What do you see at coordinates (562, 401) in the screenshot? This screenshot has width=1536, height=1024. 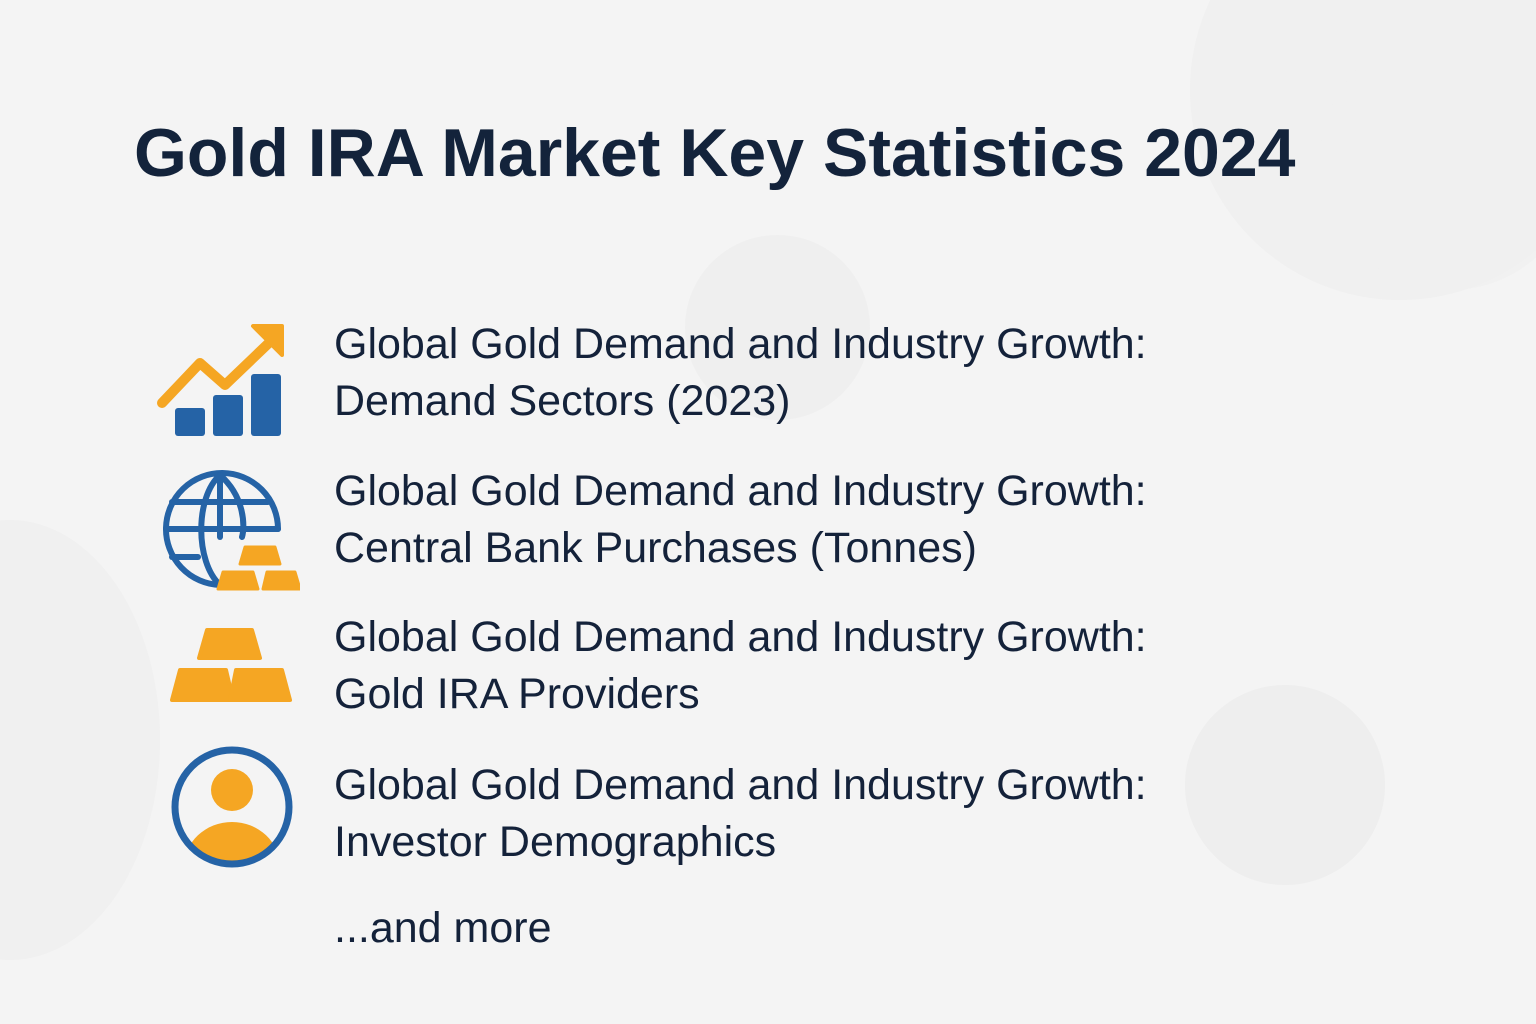 I see `item-subtitle: Demand Sectors (2023)` at bounding box center [562, 401].